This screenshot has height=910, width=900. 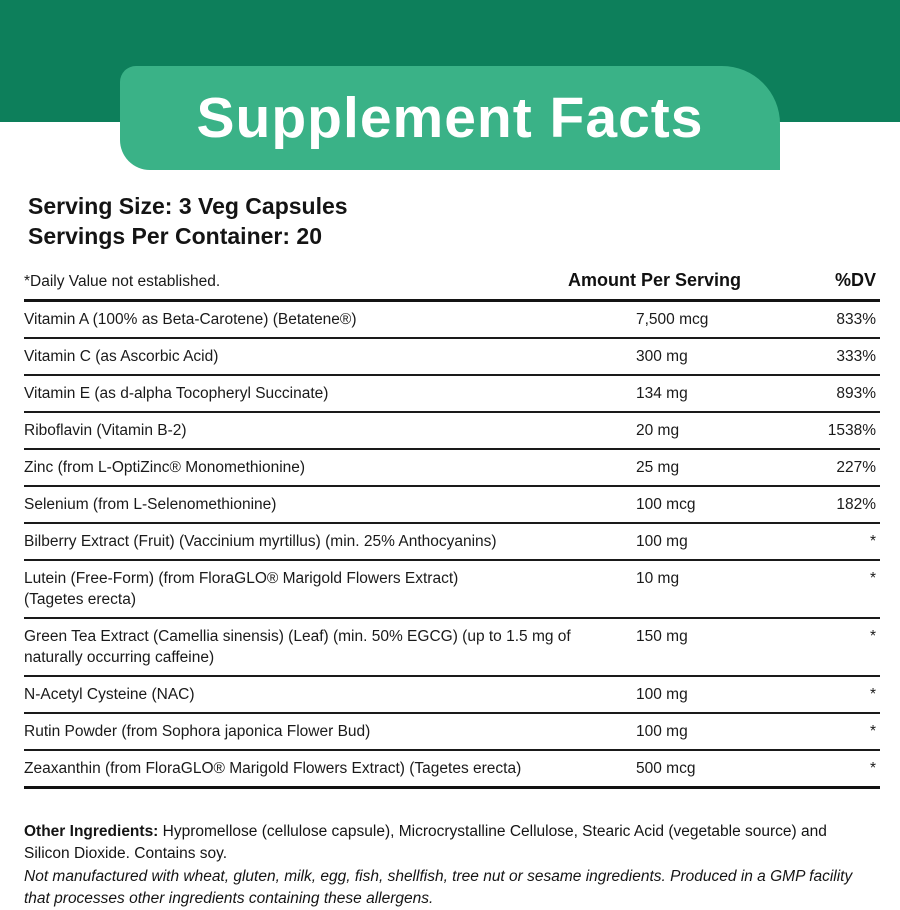 I want to click on table-row: Riboflavin (Vitamin B-2) 20 mg 1538%, so click(x=452, y=431).